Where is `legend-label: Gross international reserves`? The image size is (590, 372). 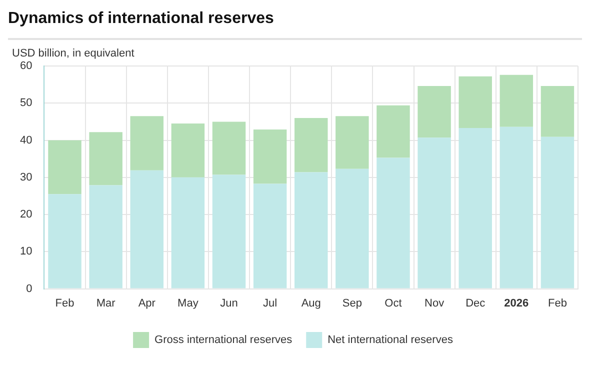 legend-label: Gross international reserves is located at coordinates (223, 340).